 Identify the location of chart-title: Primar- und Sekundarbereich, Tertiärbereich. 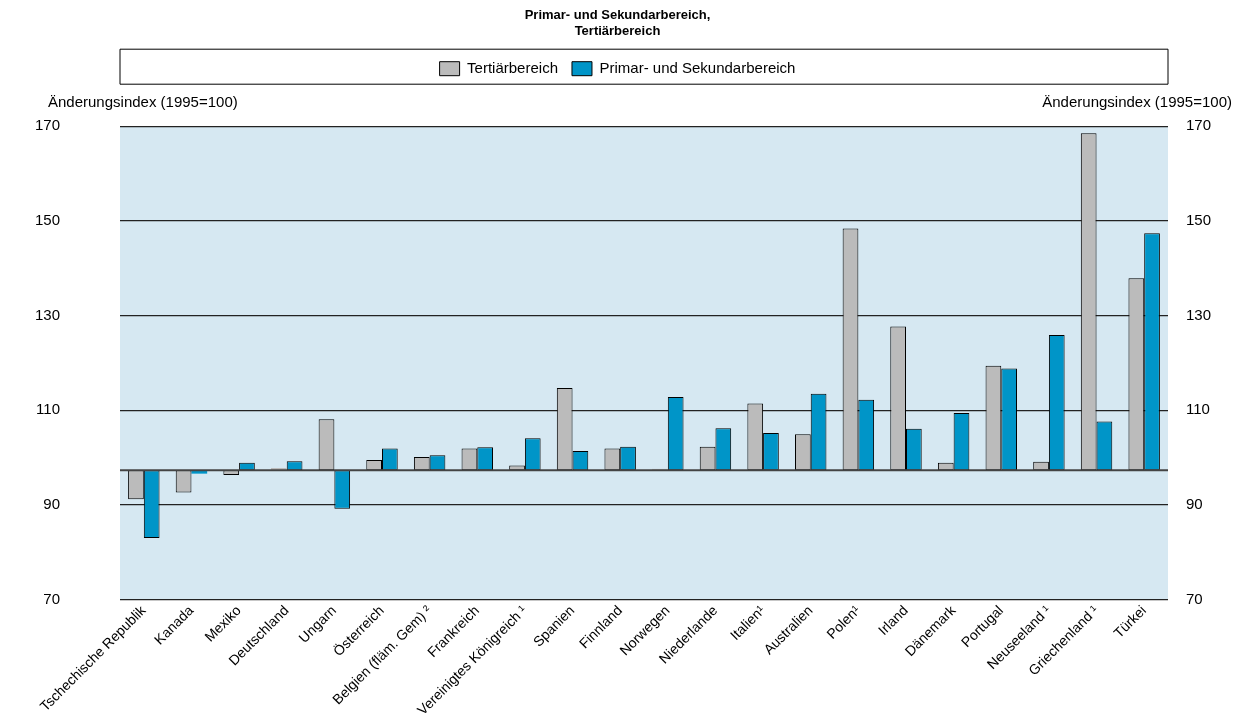
(617, 22).